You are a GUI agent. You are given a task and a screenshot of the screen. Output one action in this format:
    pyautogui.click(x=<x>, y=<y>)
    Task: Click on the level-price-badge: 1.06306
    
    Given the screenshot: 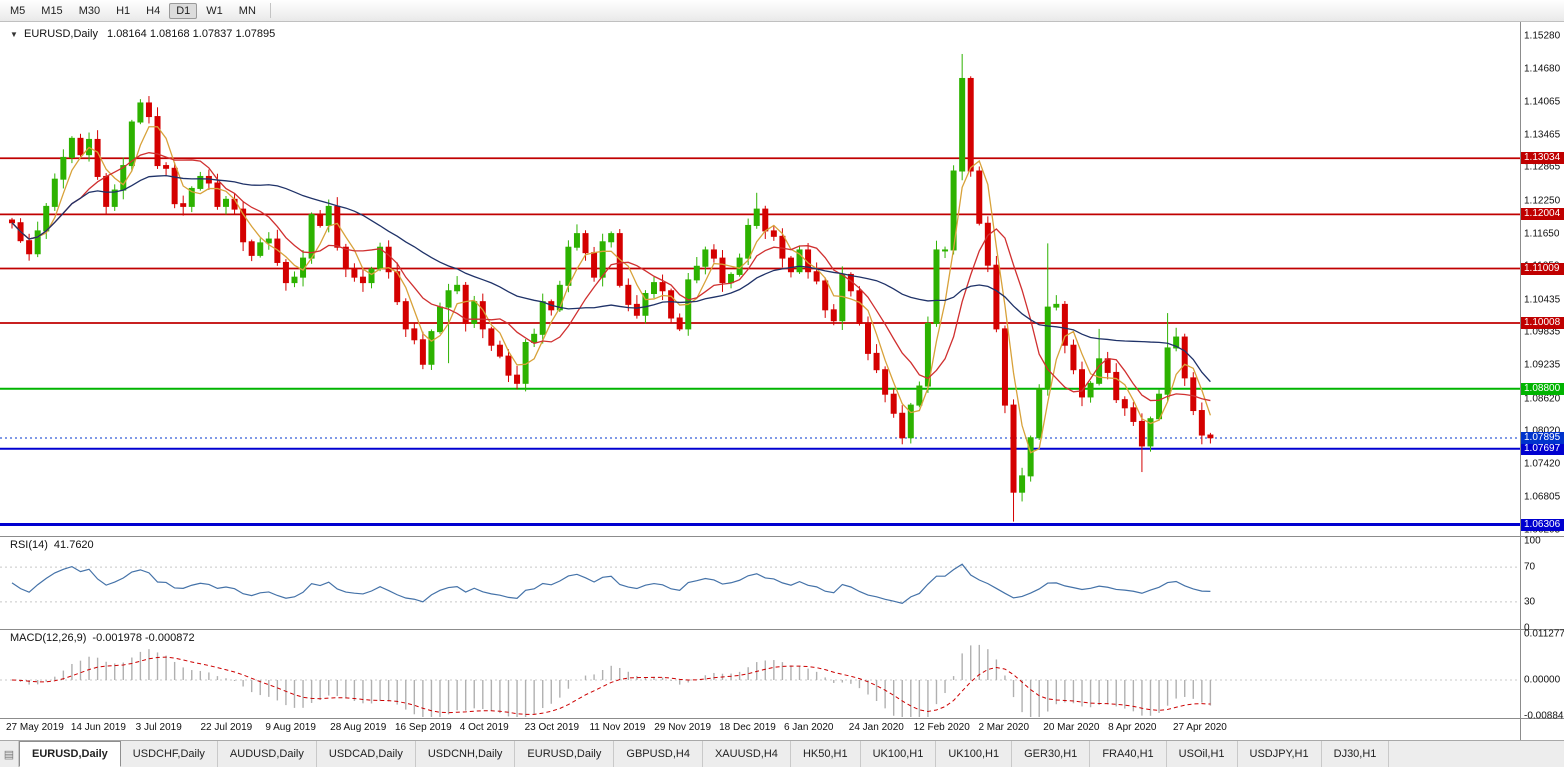 What is the action you would take?
    pyautogui.click(x=1542, y=524)
    